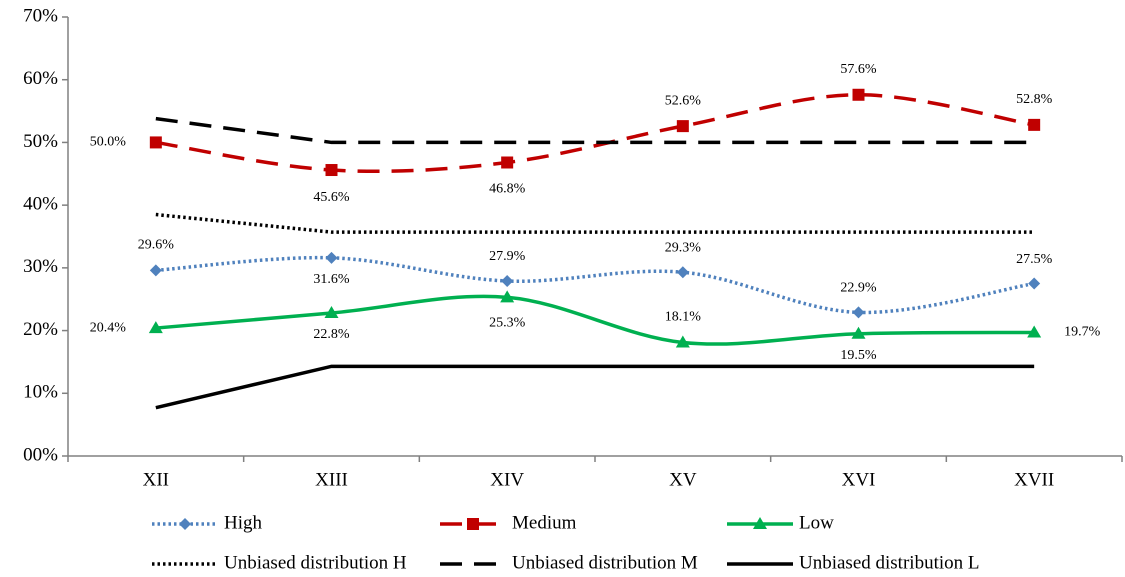  I want to click on legend-label: Unbiased distribution H, so click(315, 562).